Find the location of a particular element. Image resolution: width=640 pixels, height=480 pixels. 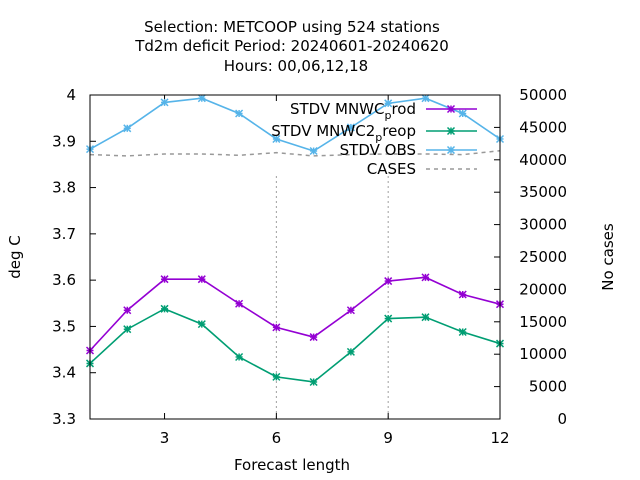

y-axis-label: deg C is located at coordinates (15, 257).